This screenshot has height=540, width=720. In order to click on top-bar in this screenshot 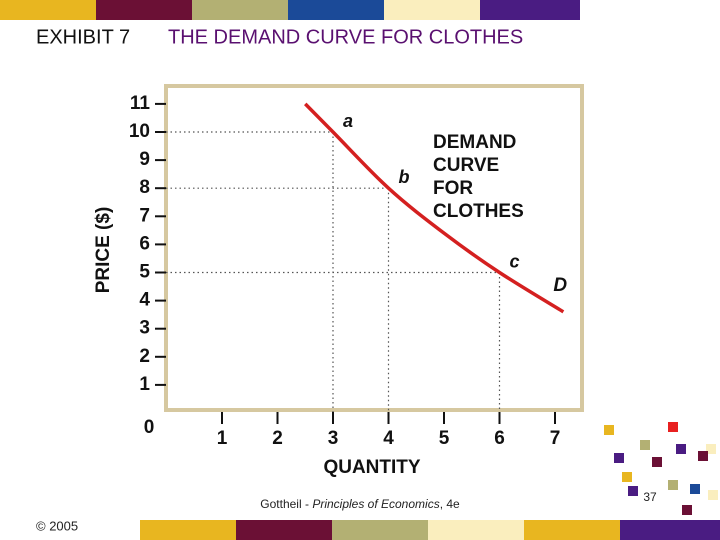, I will do `click(290, 10)`.